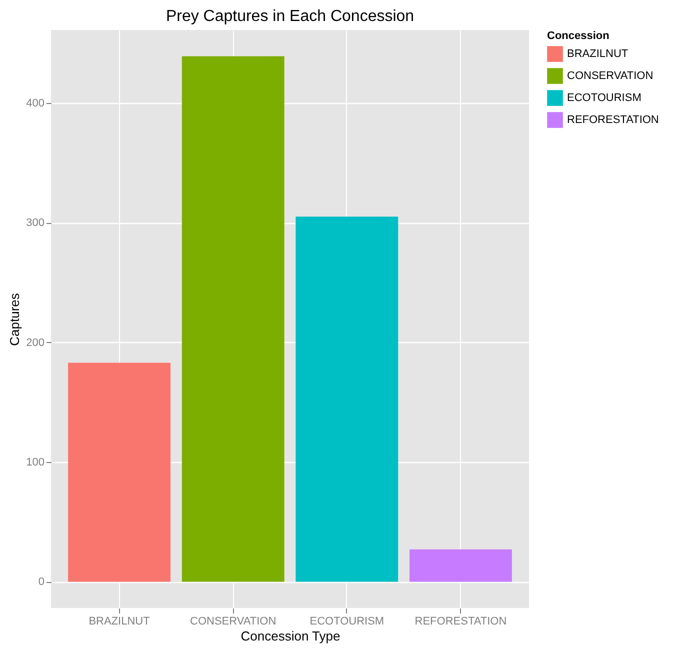 Image resolution: width=698 pixels, height=649 pixels. Describe the element at coordinates (290, 16) in the screenshot. I see `chart-title: Prey Captures in Each Concession` at that location.